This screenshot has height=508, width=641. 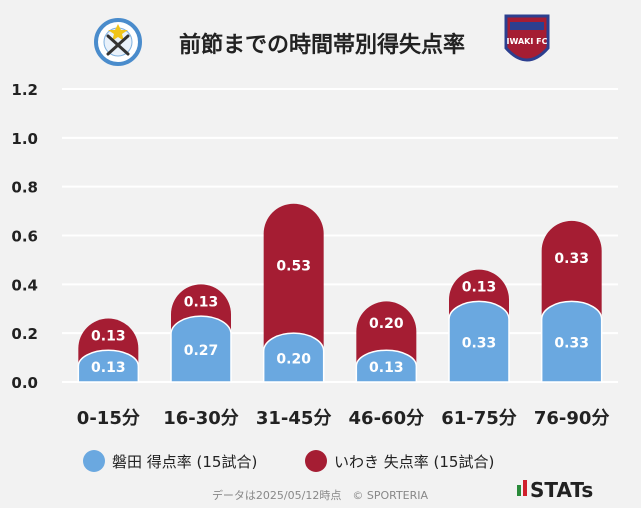 I want to click on legend-label-conceded: いわき 失点率 (15試合), so click(x=414, y=462).